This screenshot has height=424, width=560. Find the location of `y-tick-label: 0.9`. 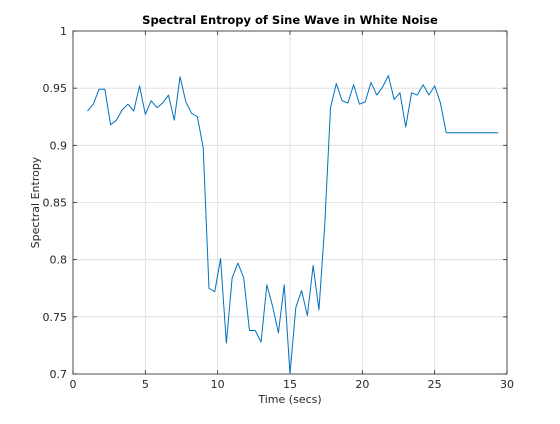

y-tick-label: 0.9 is located at coordinates (59, 145).